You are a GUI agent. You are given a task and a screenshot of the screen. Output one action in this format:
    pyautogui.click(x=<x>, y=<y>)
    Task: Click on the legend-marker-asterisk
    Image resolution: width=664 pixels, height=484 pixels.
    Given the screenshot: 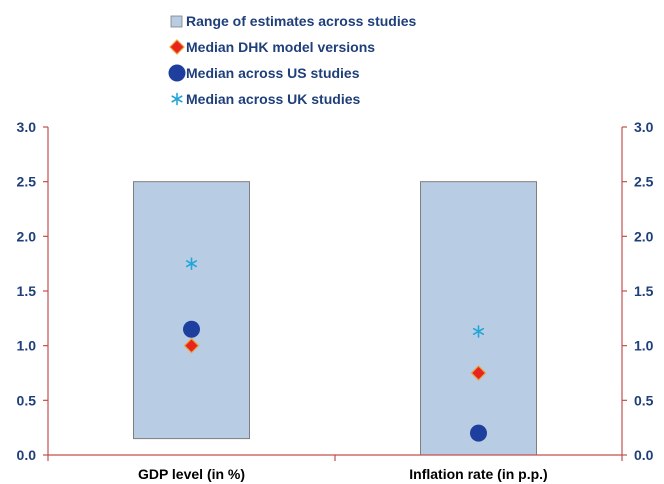 What is the action you would take?
    pyautogui.click(x=177, y=99)
    